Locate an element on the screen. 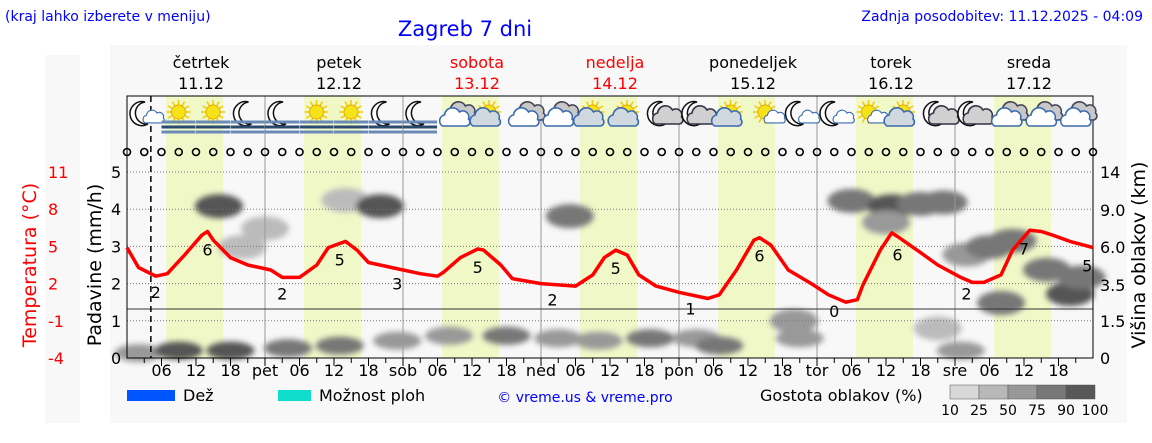 Image resolution: width=1152 pixels, height=443 pixels. x-tick-label: pon is located at coordinates (679, 370).